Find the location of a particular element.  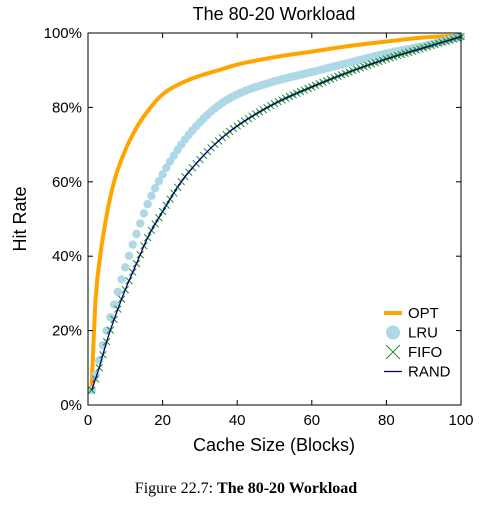

legend-label-opt: OPT is located at coordinates (423, 313).